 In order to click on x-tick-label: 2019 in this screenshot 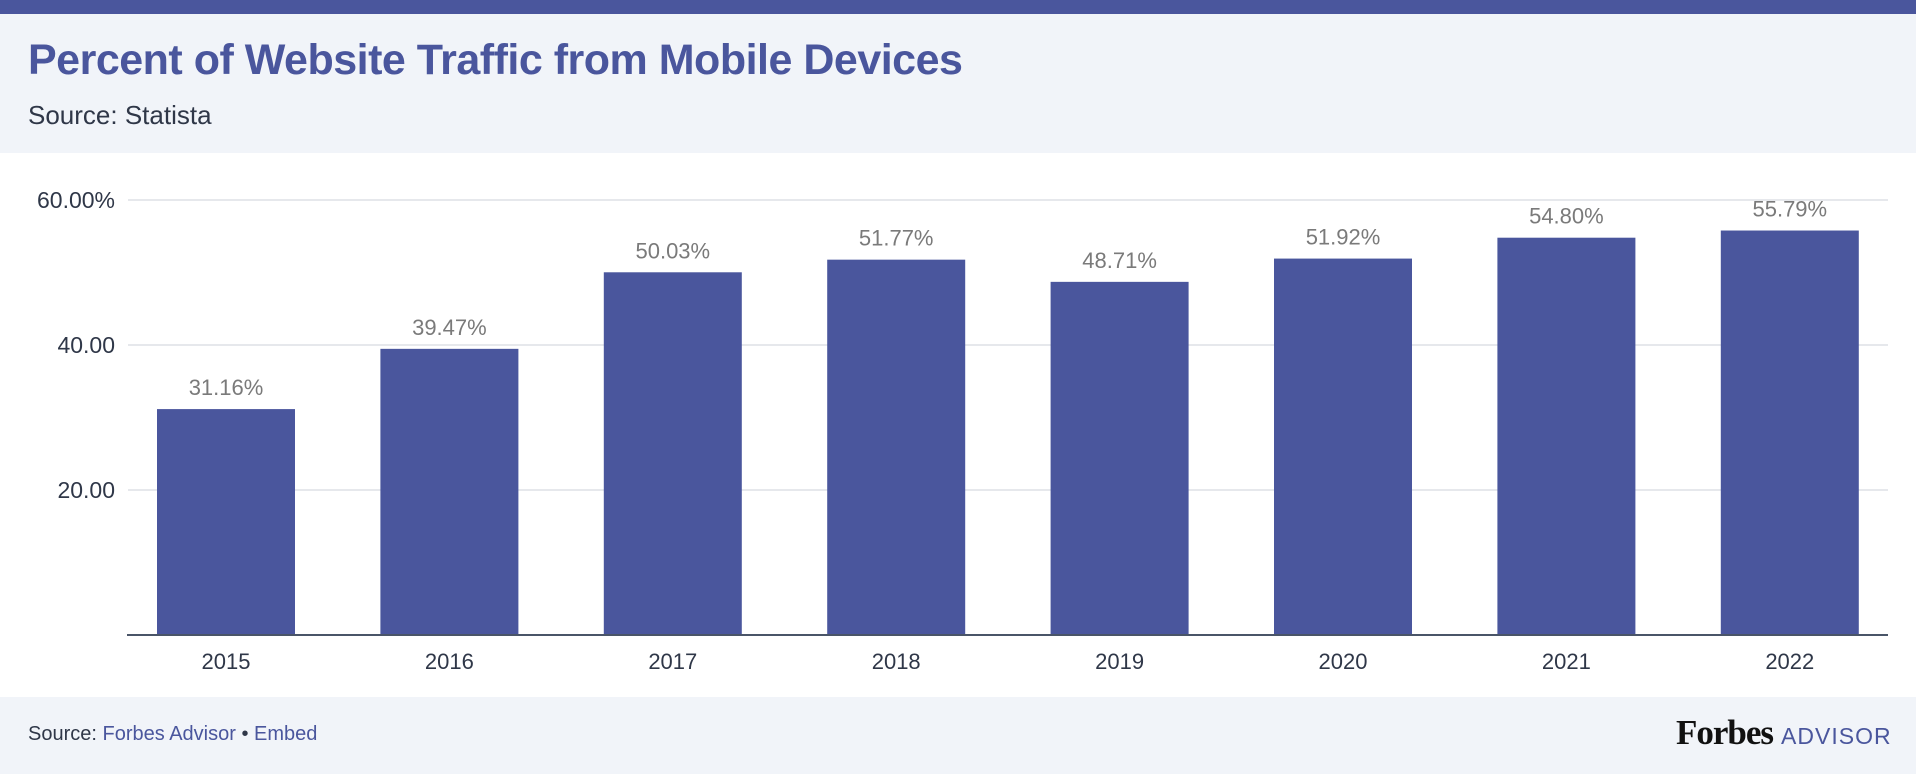, I will do `click(1119, 661)`.